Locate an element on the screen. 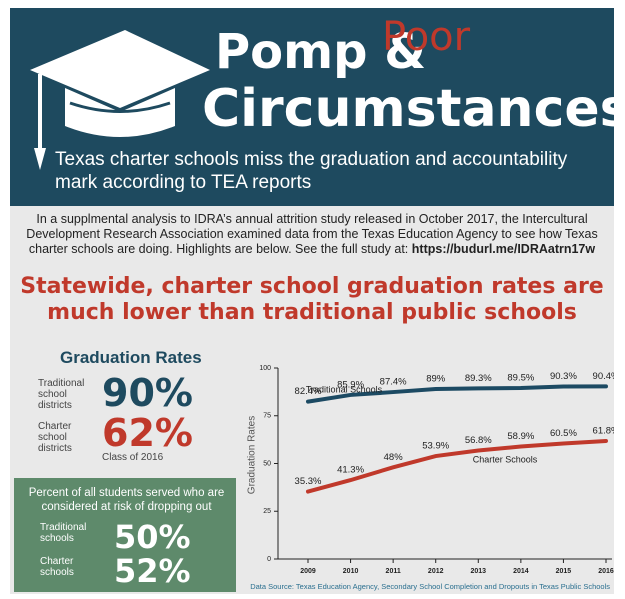  mortarboard-icon is located at coordinates (120, 100).